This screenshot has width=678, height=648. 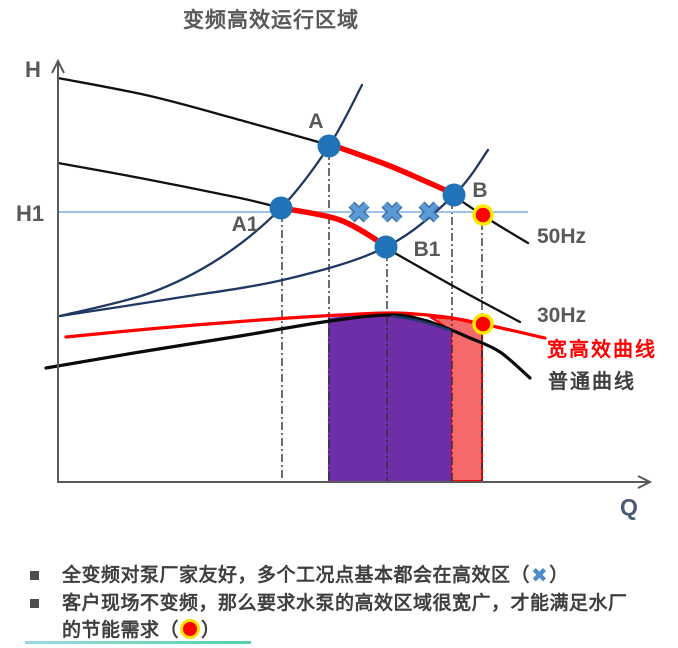 I want to click on operating-point-b, so click(x=454, y=195).